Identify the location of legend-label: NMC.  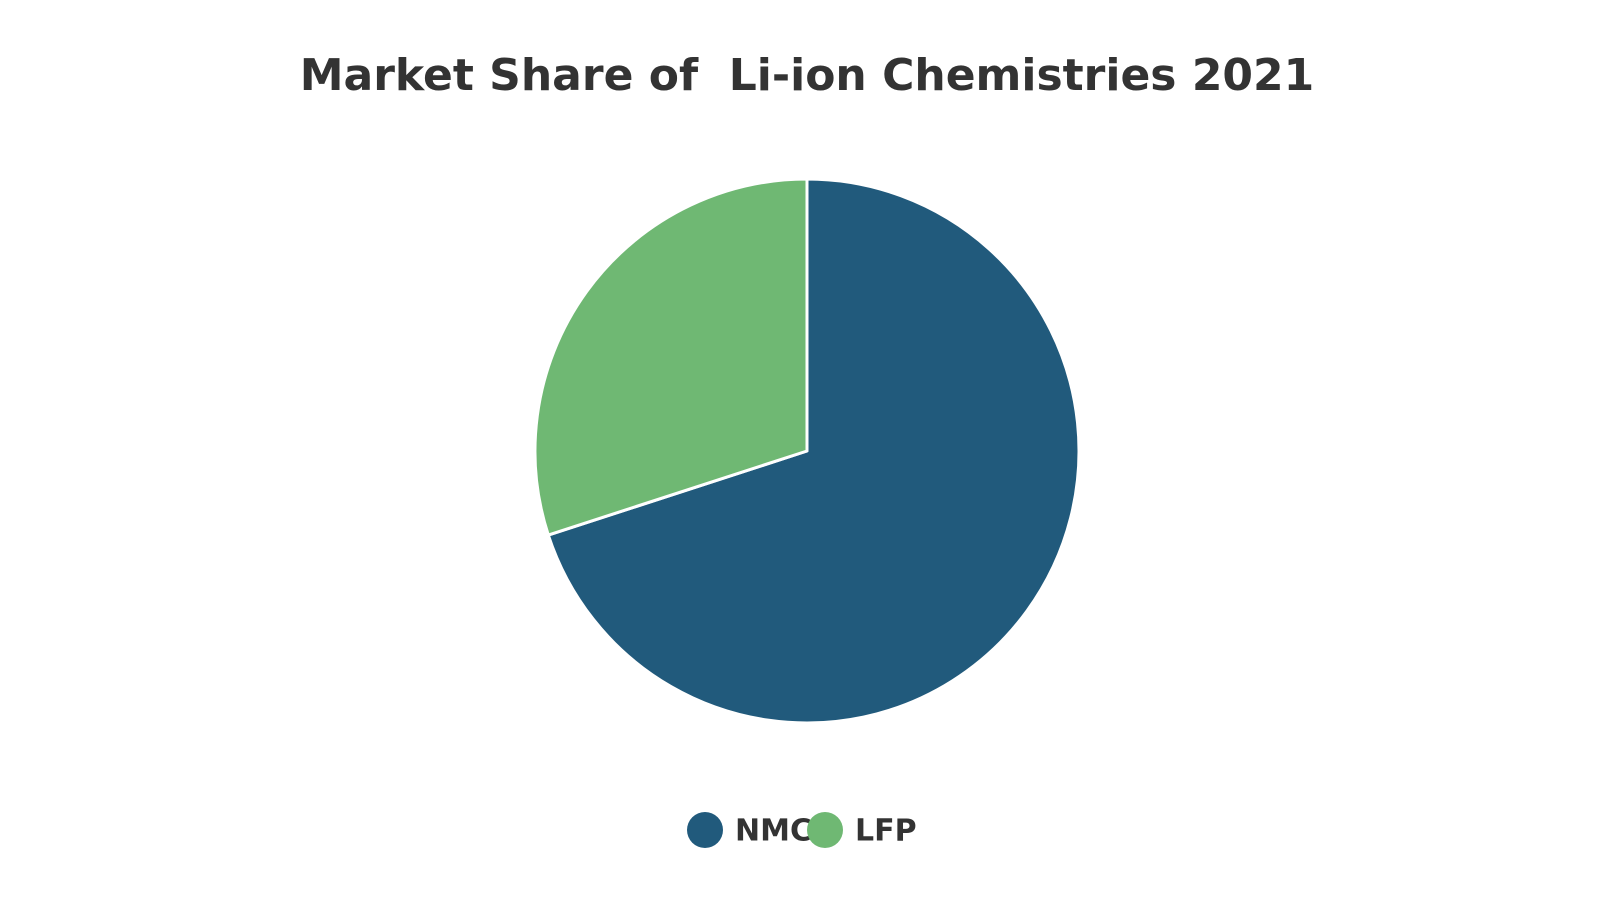
(773, 831).